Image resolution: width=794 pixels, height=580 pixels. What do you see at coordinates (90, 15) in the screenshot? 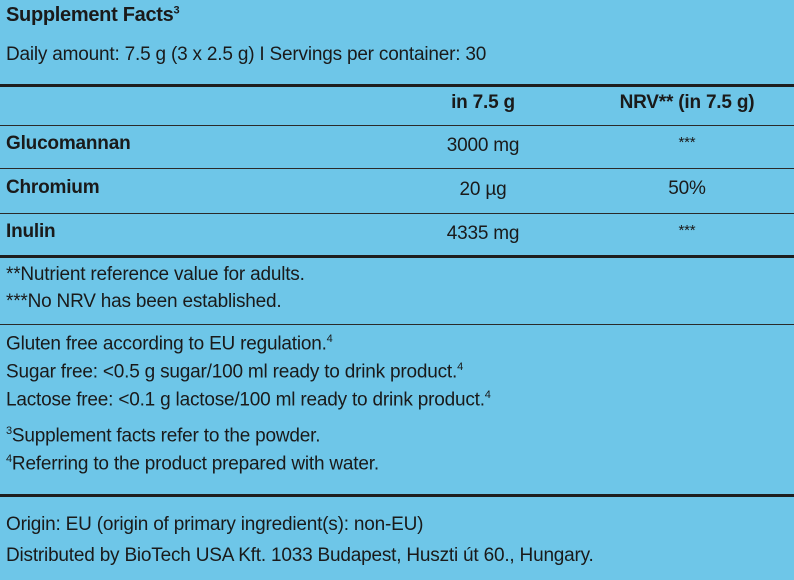
I see `title-text: Supplement Facts` at bounding box center [90, 15].